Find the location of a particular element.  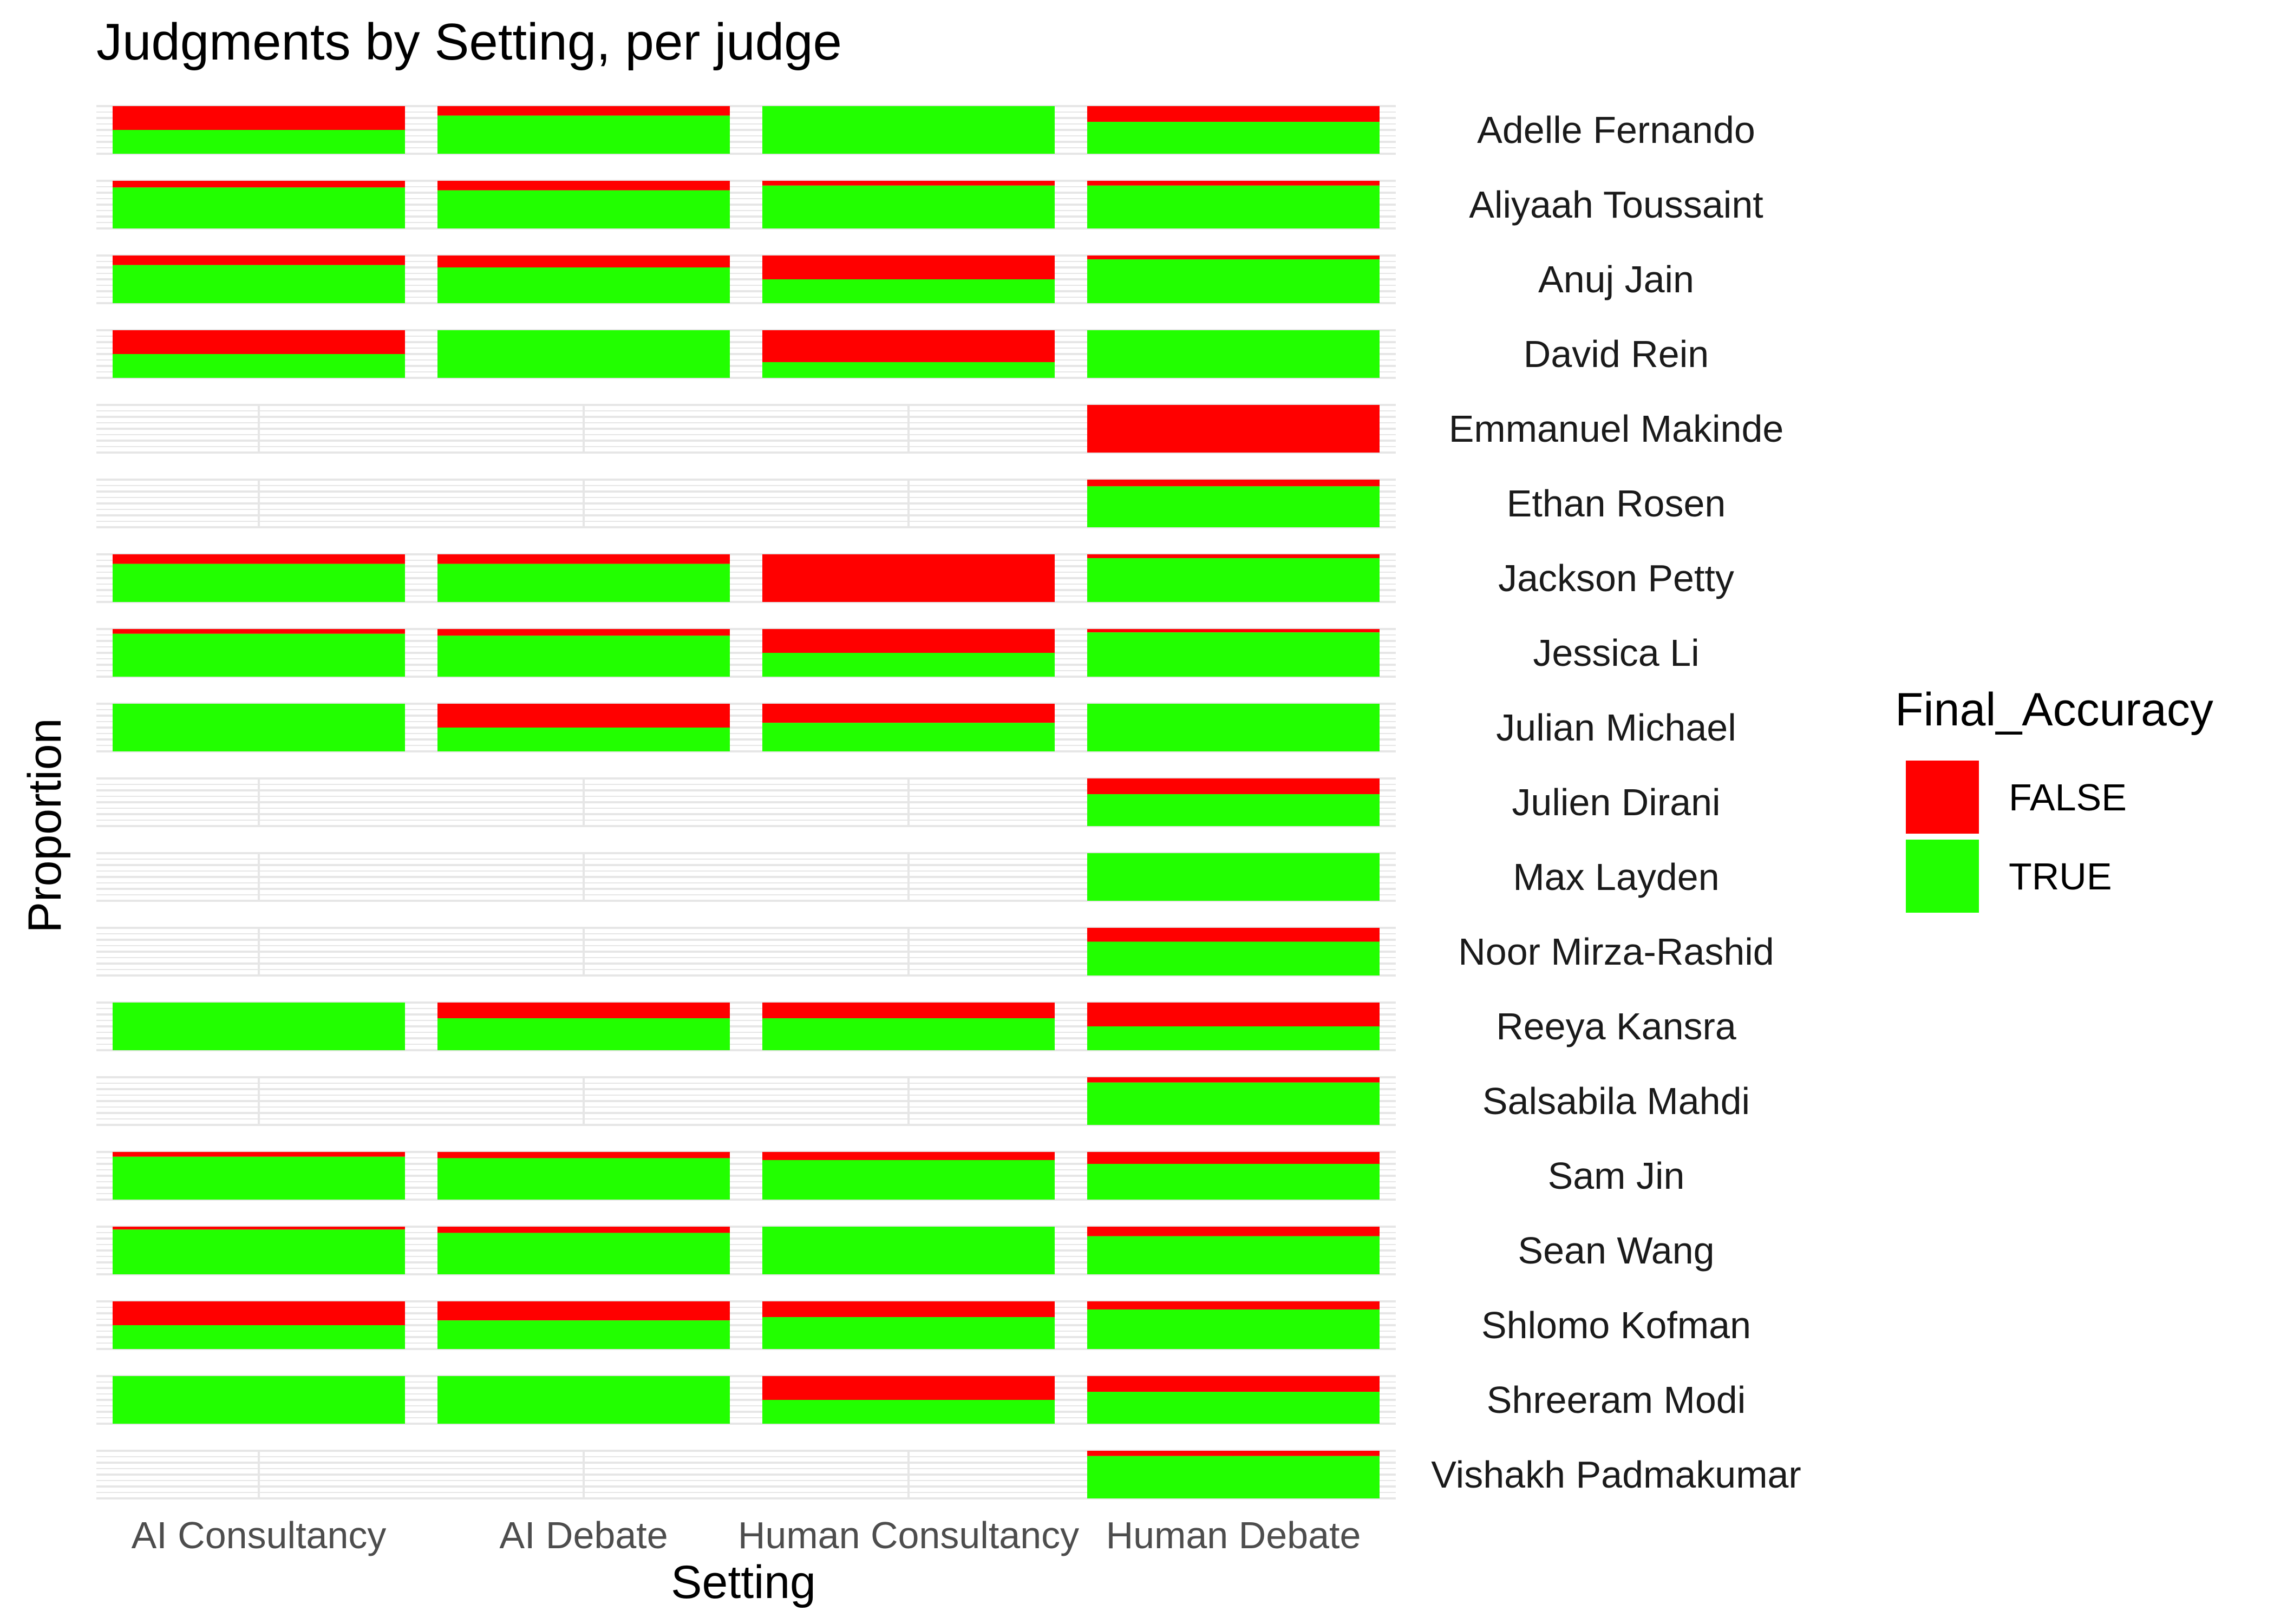

y-axis-label: Proportion is located at coordinates (45, 825).